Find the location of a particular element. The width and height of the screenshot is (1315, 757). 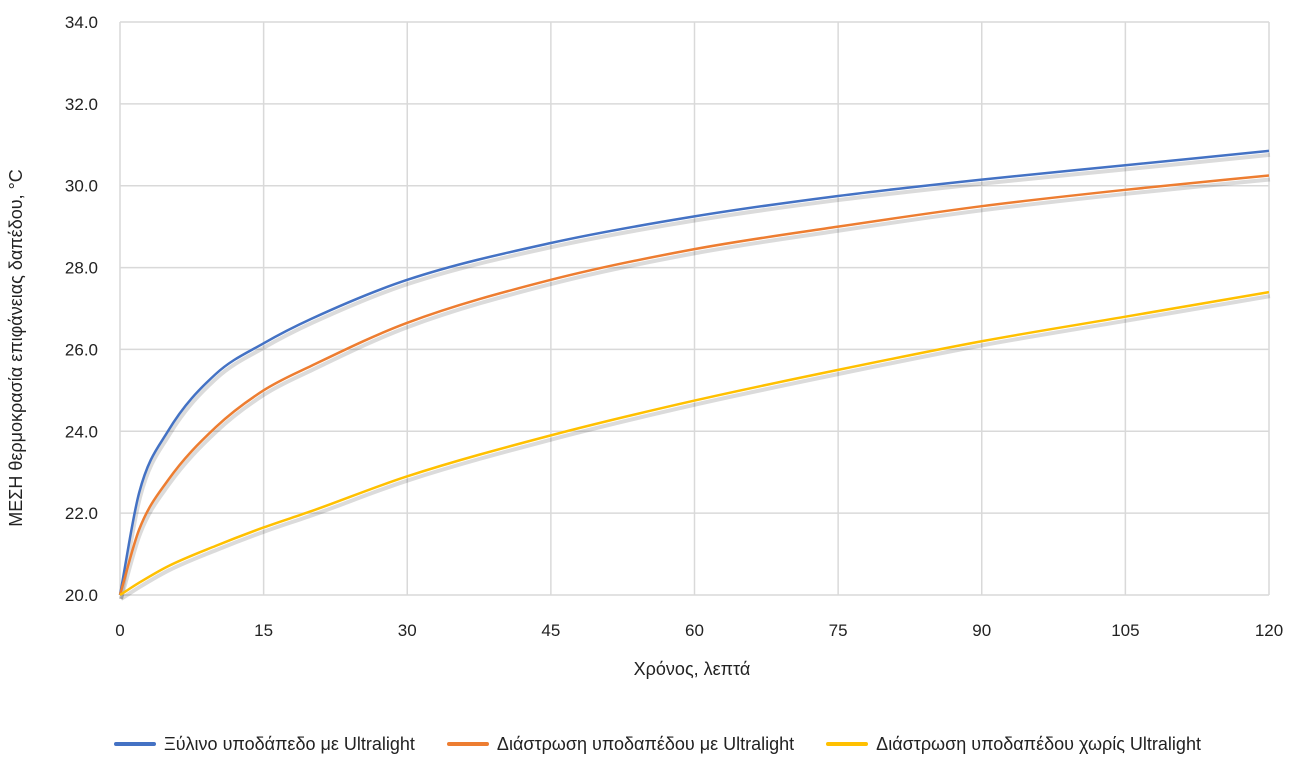

x-tick-label: 105 is located at coordinates (1125, 630).